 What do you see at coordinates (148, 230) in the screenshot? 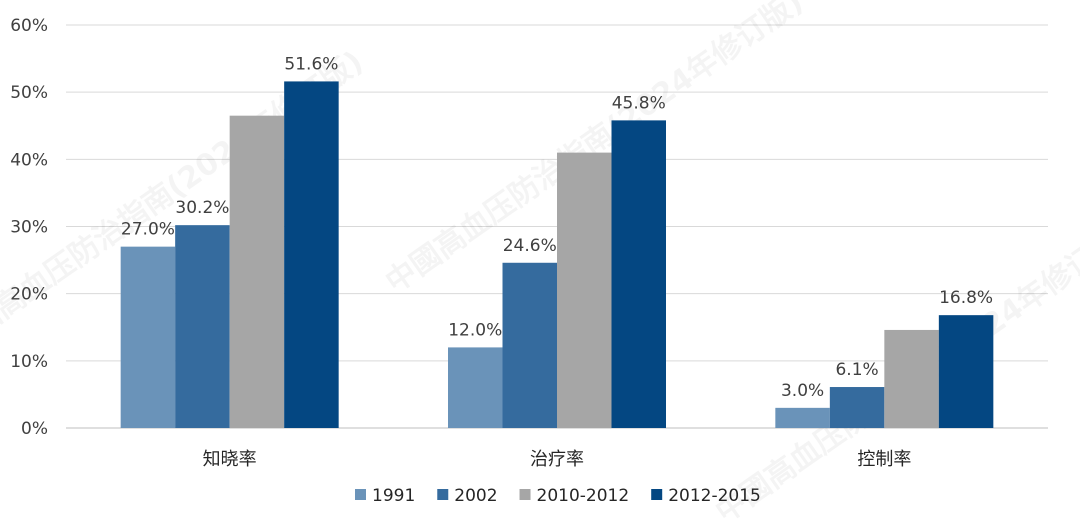
I see `data-label: 27.0%` at bounding box center [148, 230].